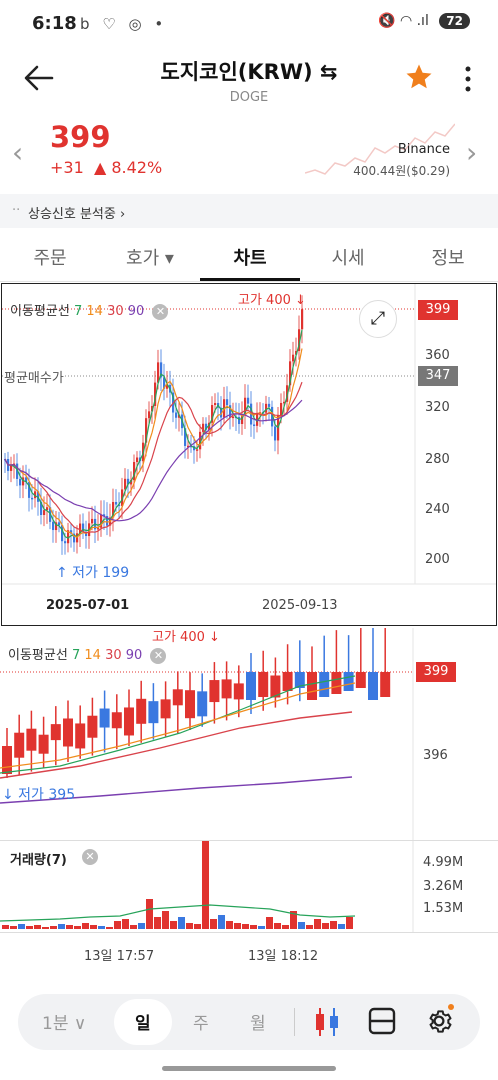 This screenshot has height=1080, width=498. Describe the element at coordinates (39, 82) in the screenshot. I see `arrow-left-icon` at that location.